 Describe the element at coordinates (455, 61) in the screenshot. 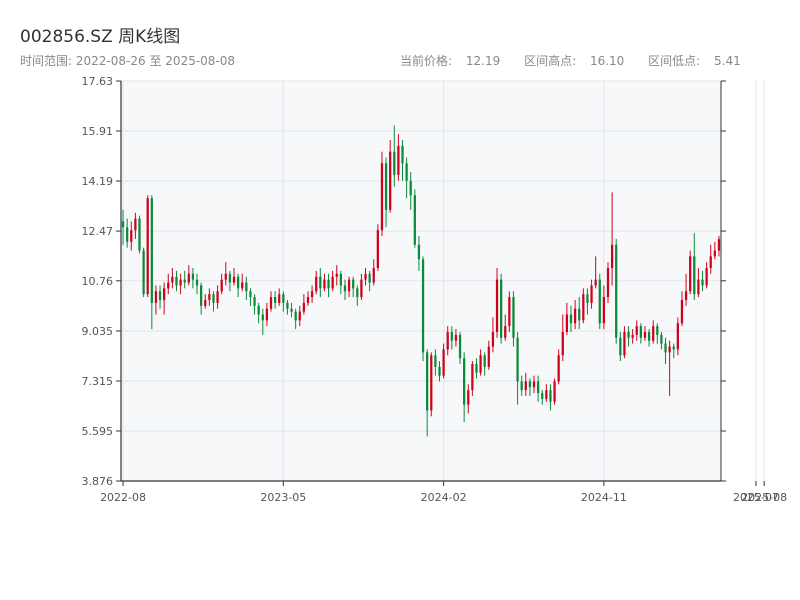

I see `current-price: 当前价格: 12.19` at that location.